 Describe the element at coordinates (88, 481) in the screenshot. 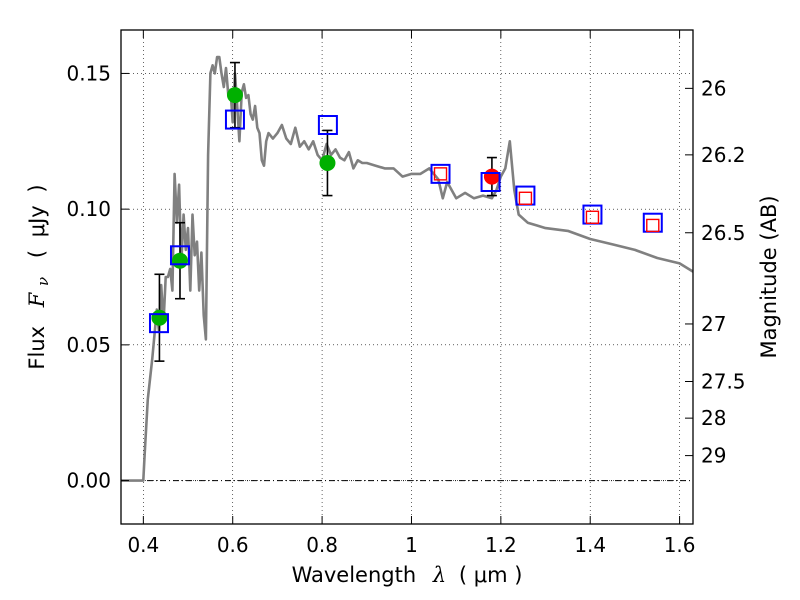

I see `y-tick-label: 0.00` at that location.